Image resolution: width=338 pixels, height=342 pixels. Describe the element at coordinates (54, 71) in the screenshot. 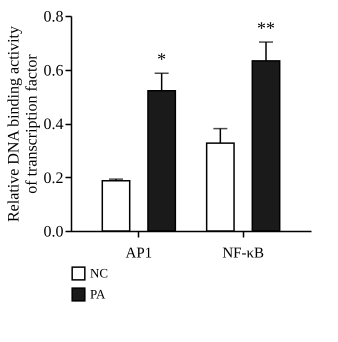

I see `y-tick-label: 0.6` at that location.